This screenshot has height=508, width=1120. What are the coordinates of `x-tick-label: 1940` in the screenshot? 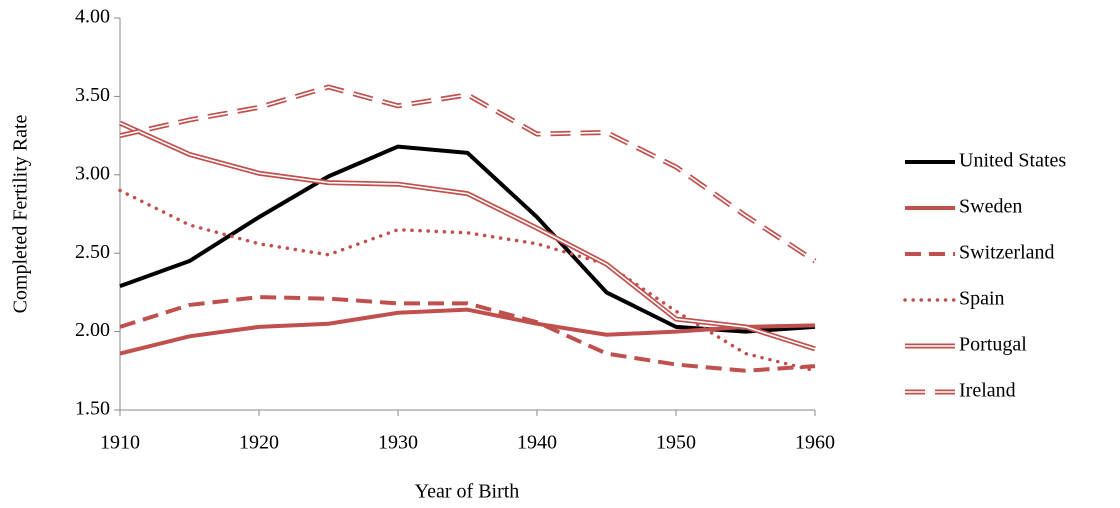 It's located at (537, 443).